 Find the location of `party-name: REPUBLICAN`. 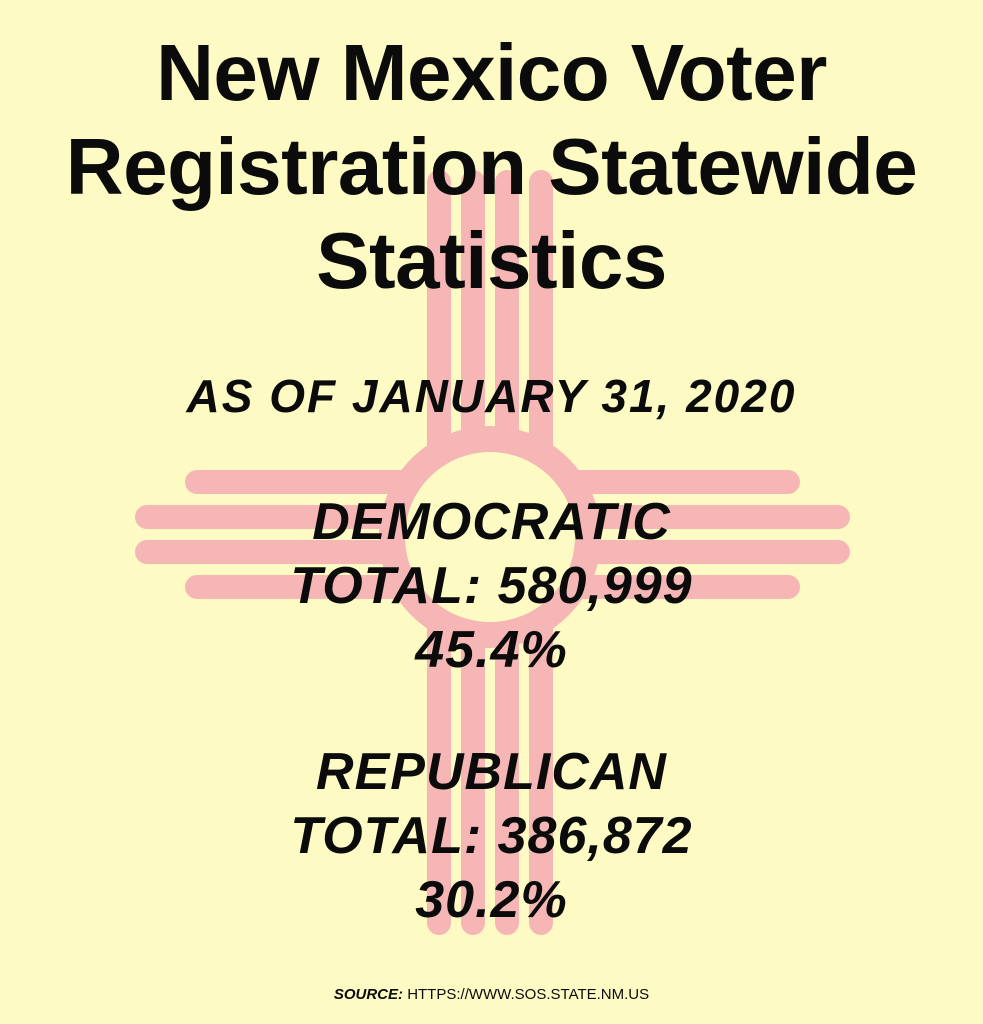

party-name: REPUBLICAN is located at coordinates (491, 772).